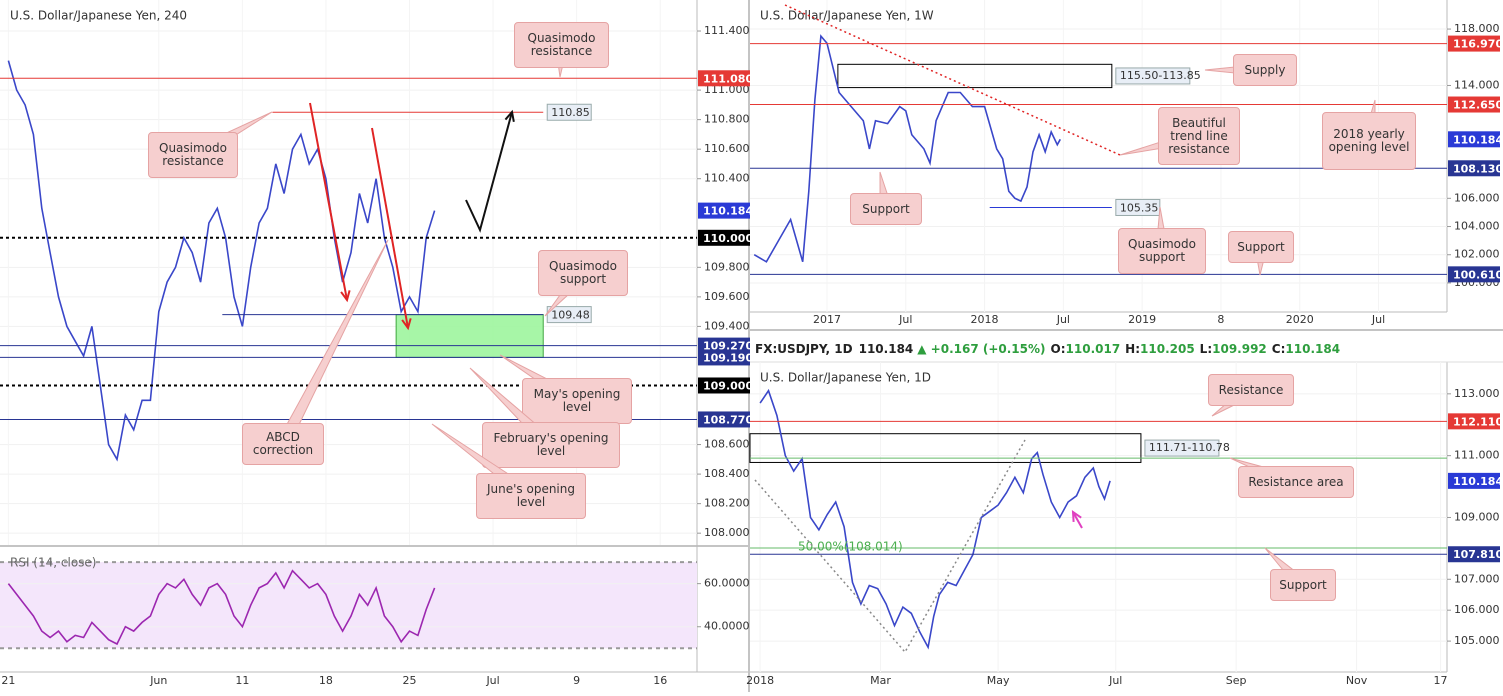 This screenshot has width=1503, height=696. What do you see at coordinates (1477, 393) in the screenshot?
I see `y-tick-label: 113.000` at bounding box center [1477, 393].